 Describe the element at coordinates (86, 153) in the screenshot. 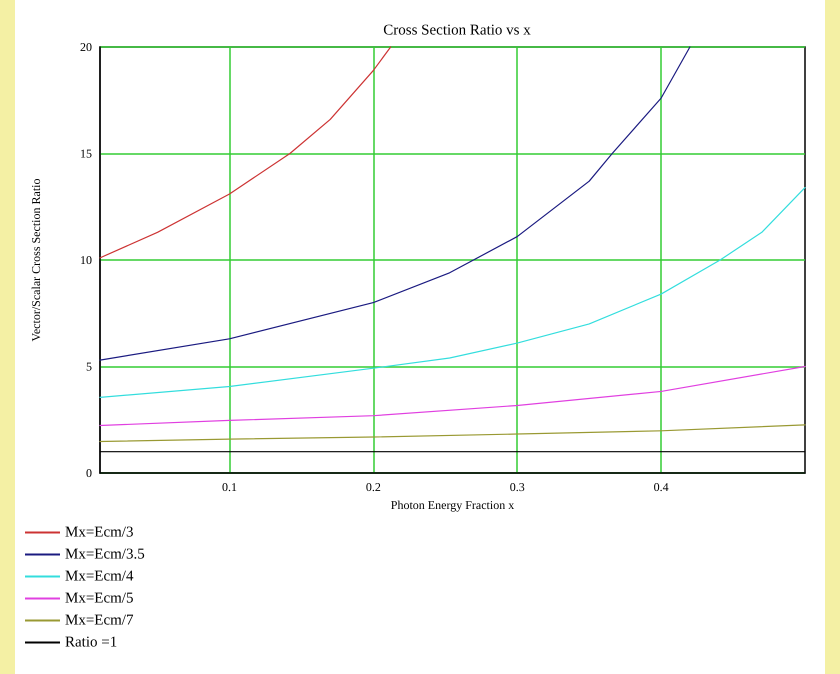

I see `y-tick-label: 15` at that location.